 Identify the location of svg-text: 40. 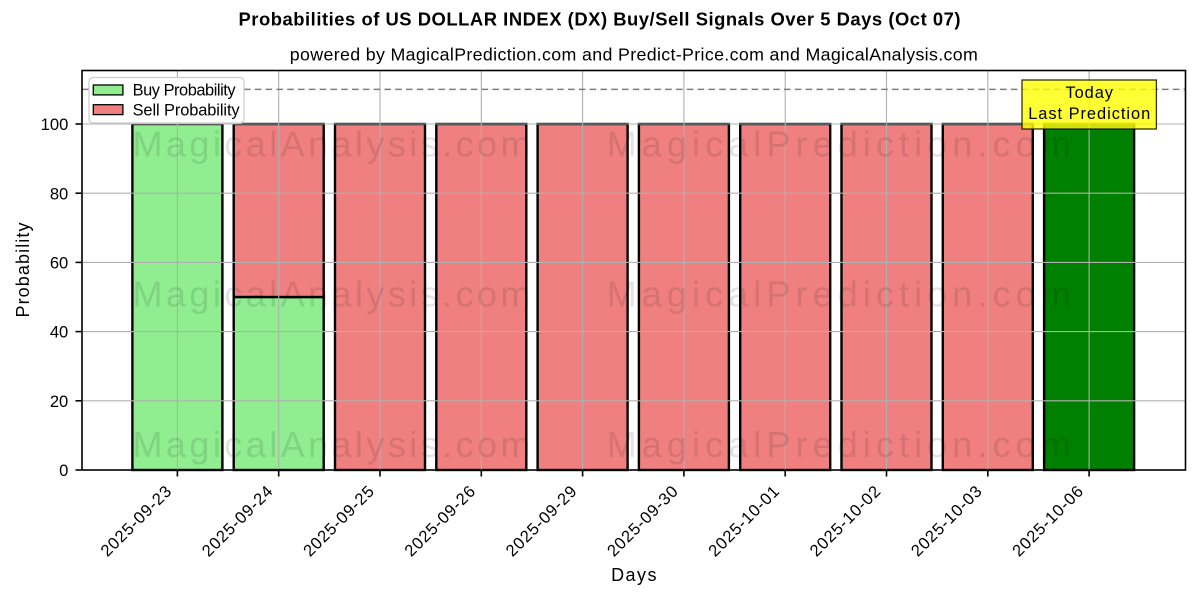
(59, 332).